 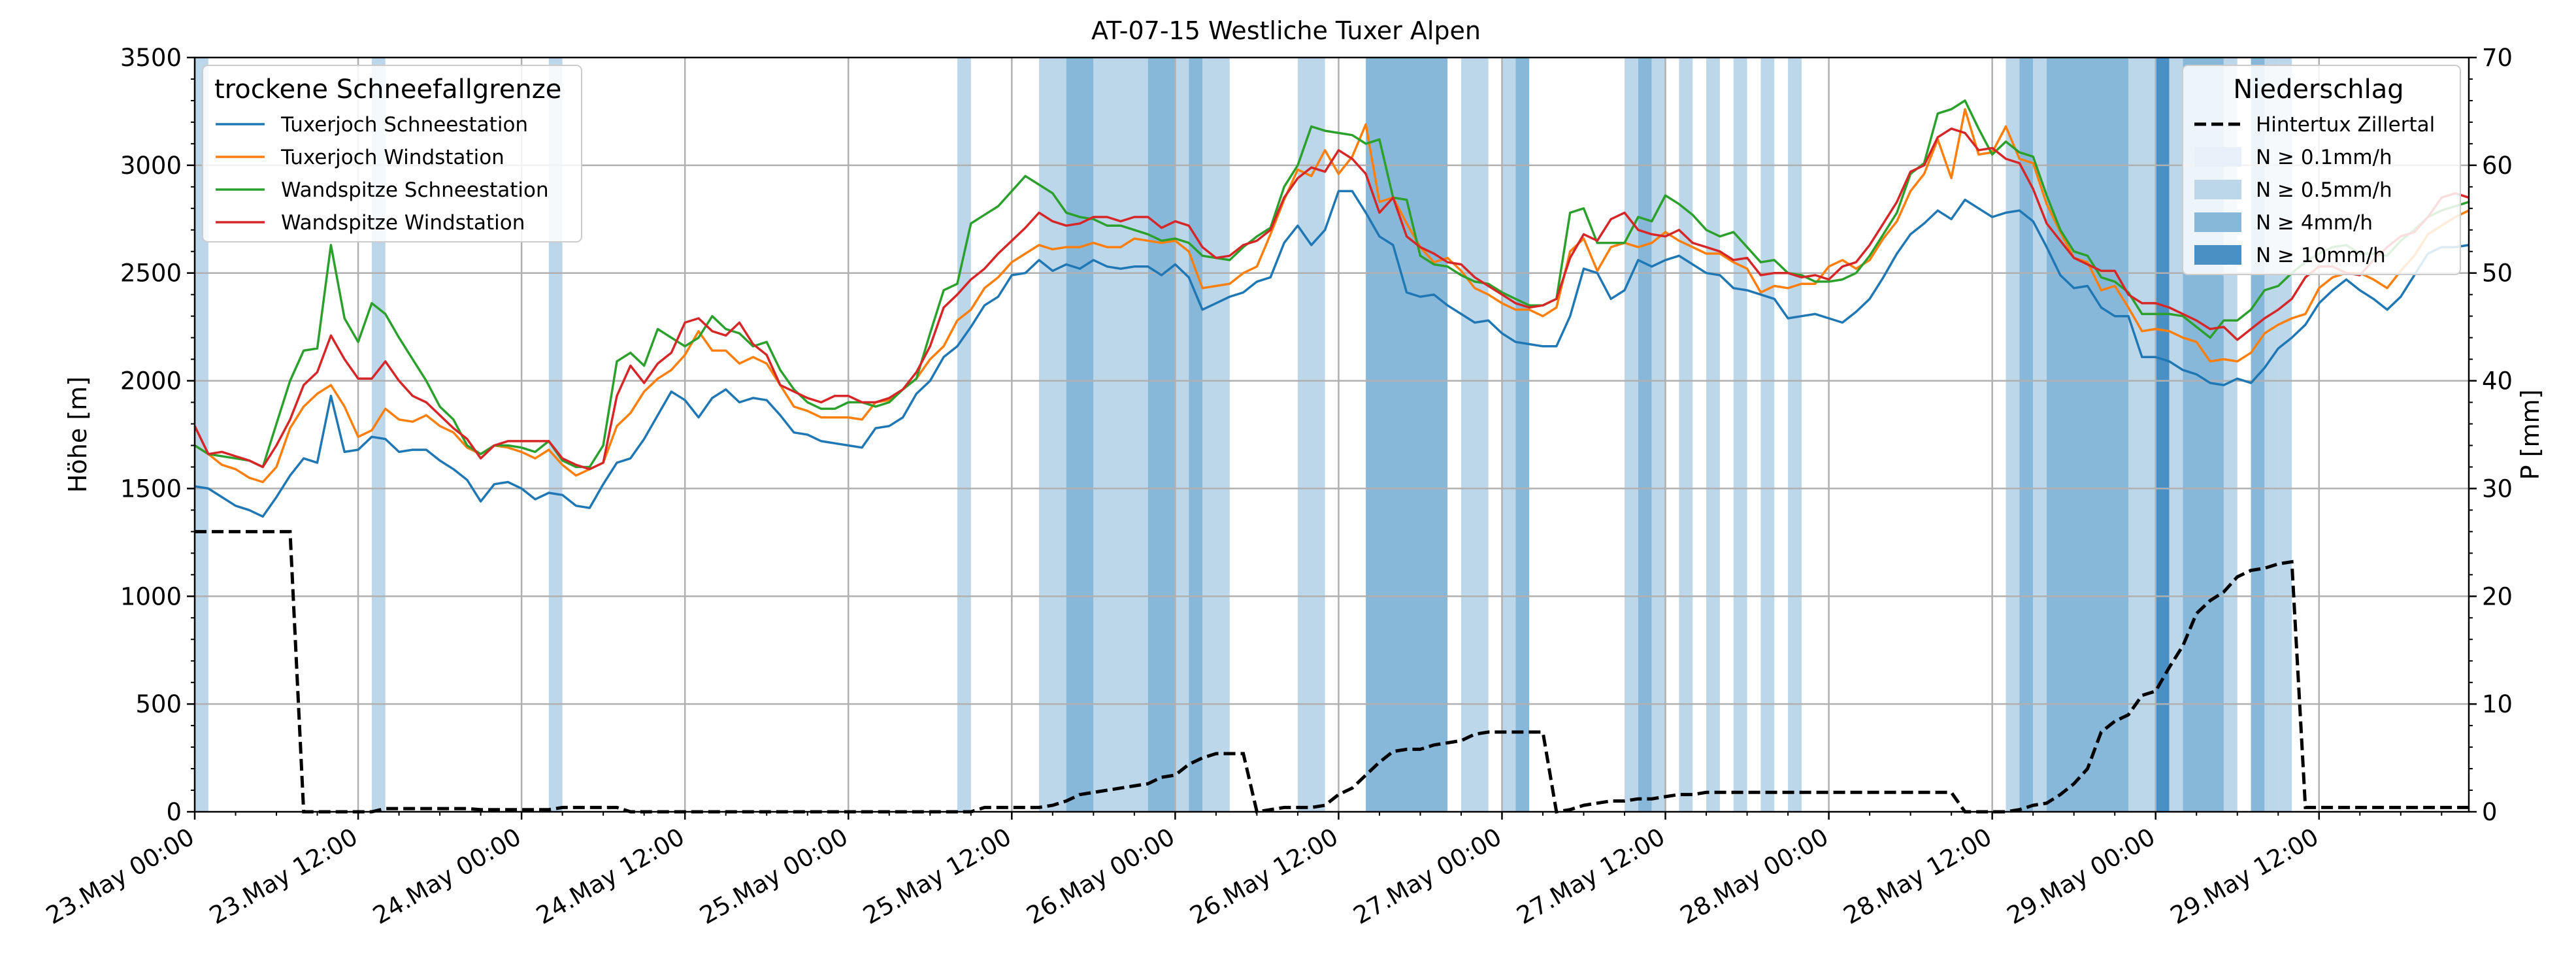 I want to click on y2-tick-label: 0, so click(x=2490, y=812).